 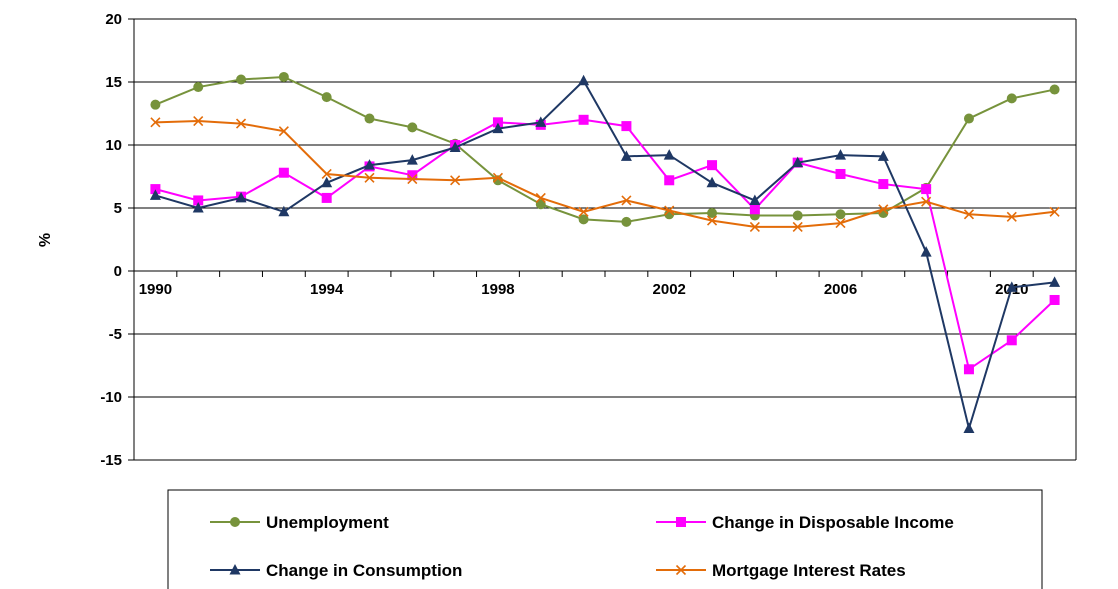 I want to click on legend-label: Unemployment, so click(x=327, y=522).